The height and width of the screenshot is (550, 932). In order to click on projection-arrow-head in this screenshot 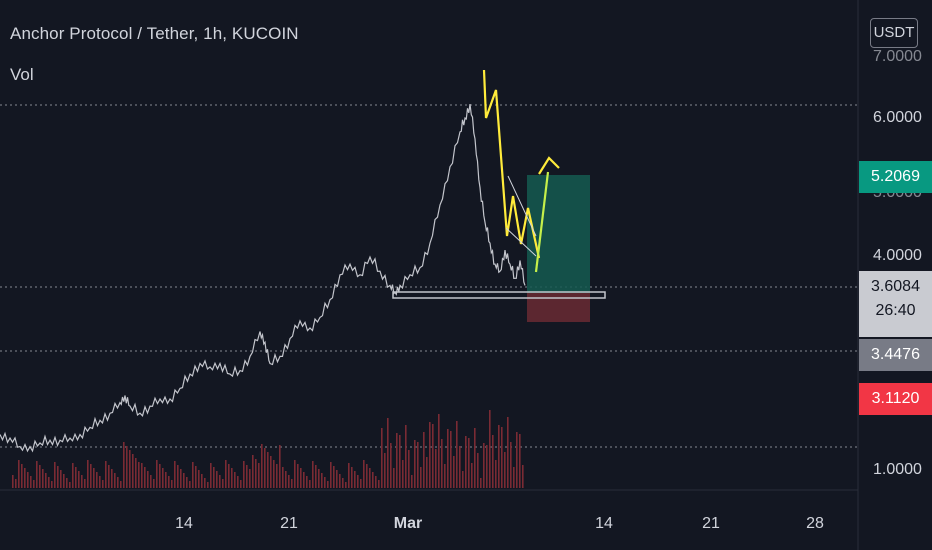, I will do `click(549, 165)`.